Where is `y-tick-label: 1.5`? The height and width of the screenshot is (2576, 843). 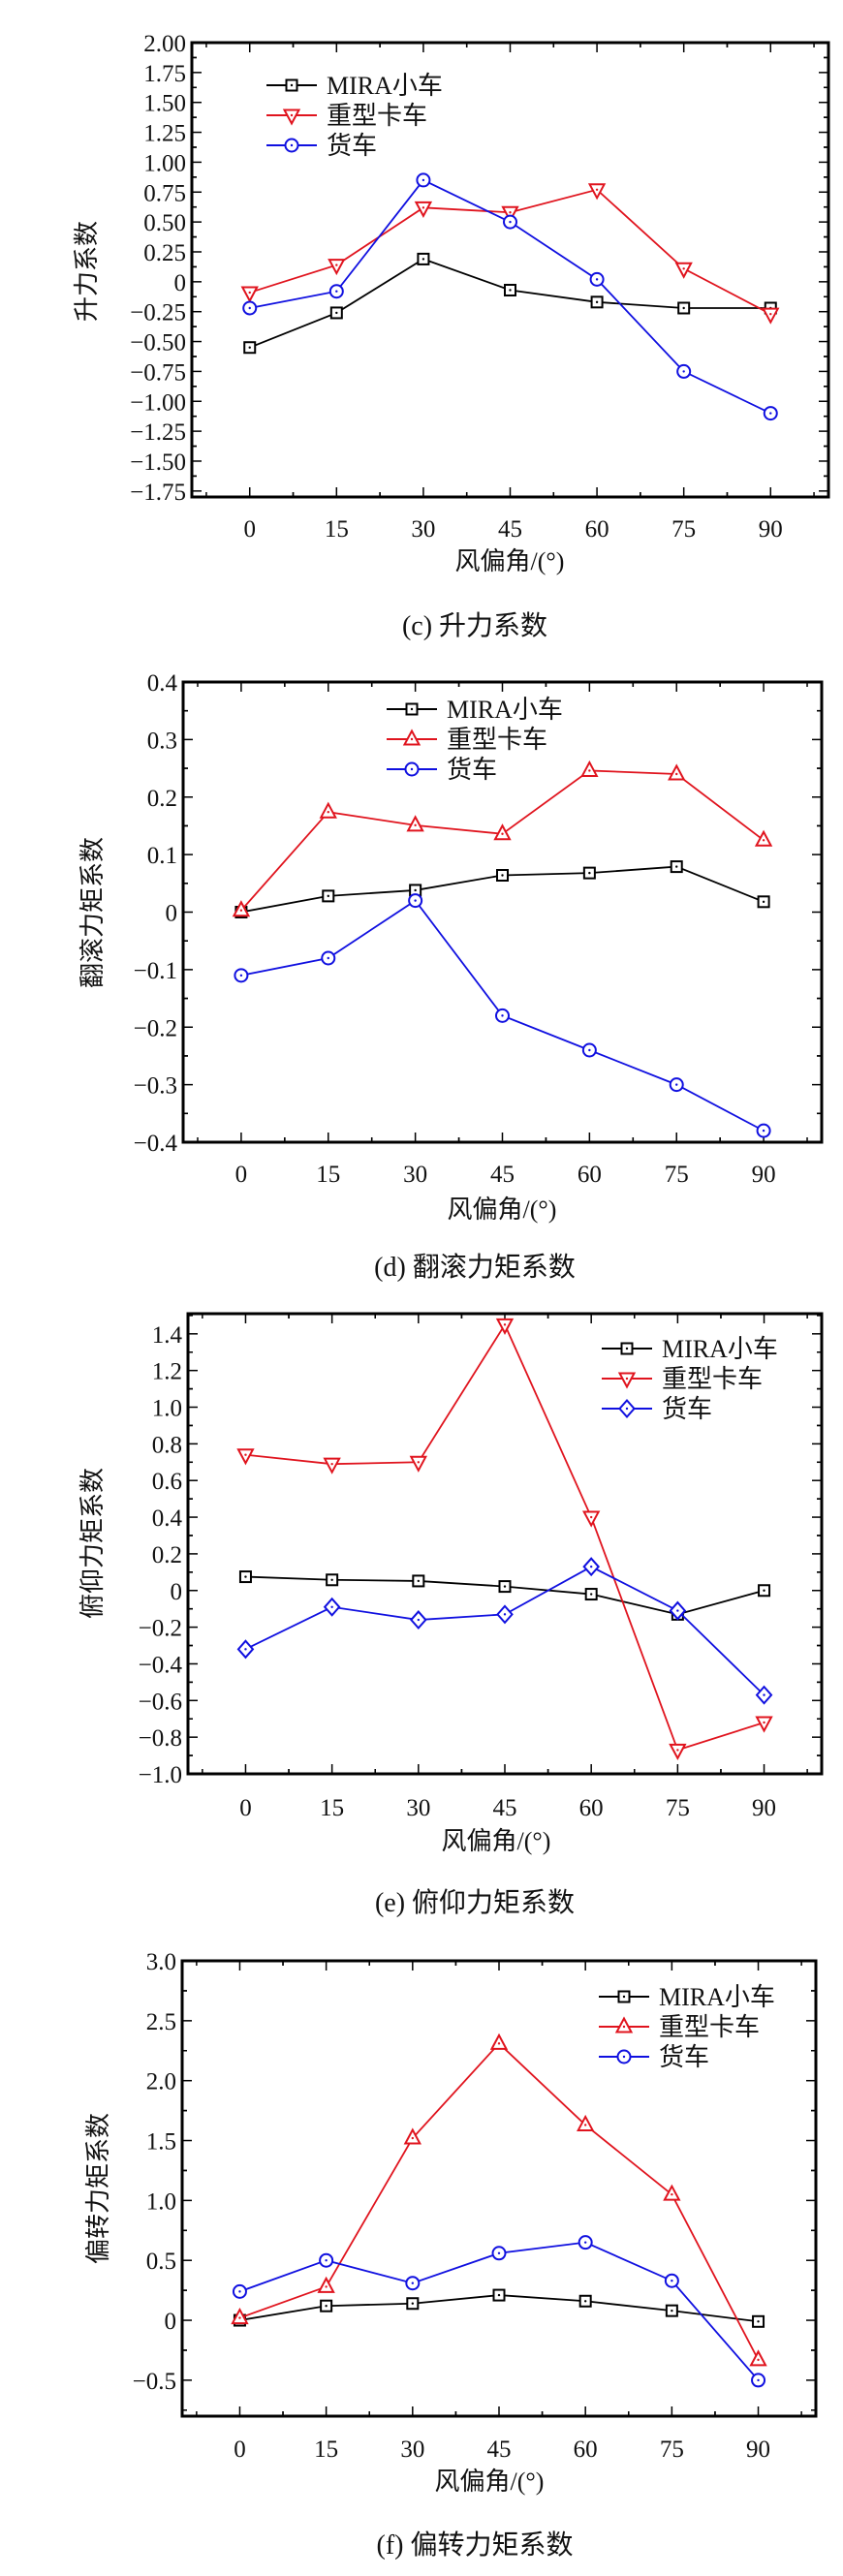 y-tick-label: 1.5 is located at coordinates (161, 2142).